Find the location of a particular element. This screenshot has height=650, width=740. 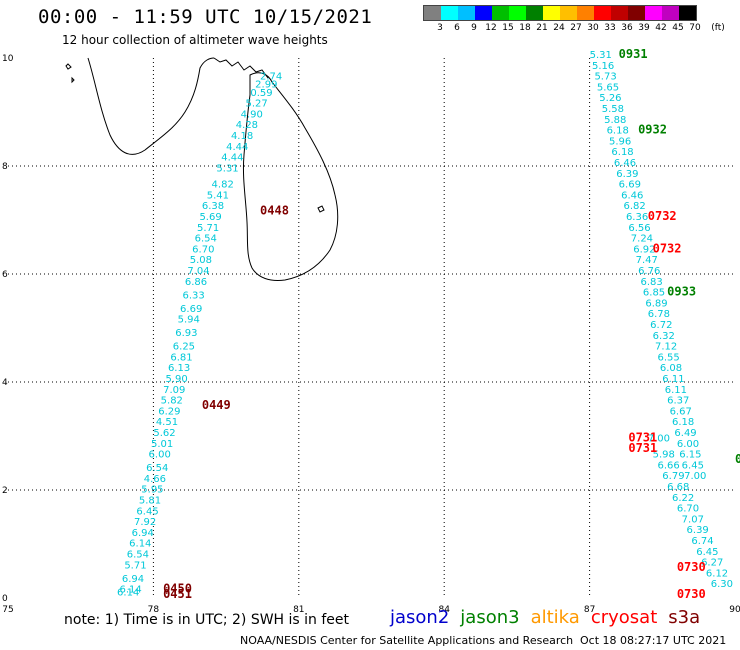

swh-value: 4.90 is located at coordinates (252, 114).